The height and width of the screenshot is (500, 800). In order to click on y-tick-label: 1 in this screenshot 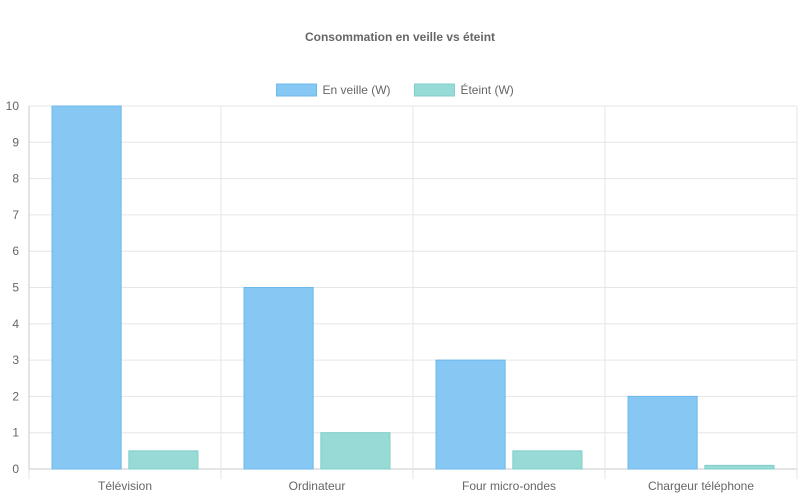, I will do `click(15, 433)`.